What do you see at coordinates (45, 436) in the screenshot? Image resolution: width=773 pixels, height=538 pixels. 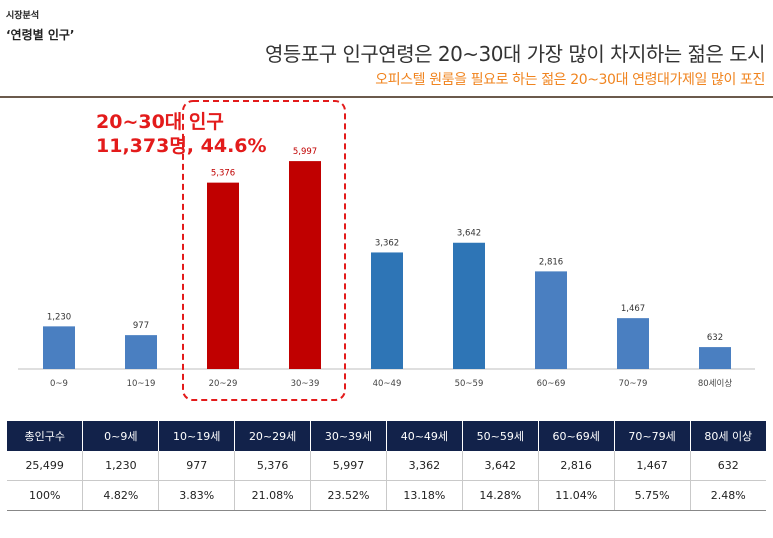 I see `table-header-cell: 총인구수` at bounding box center [45, 436].